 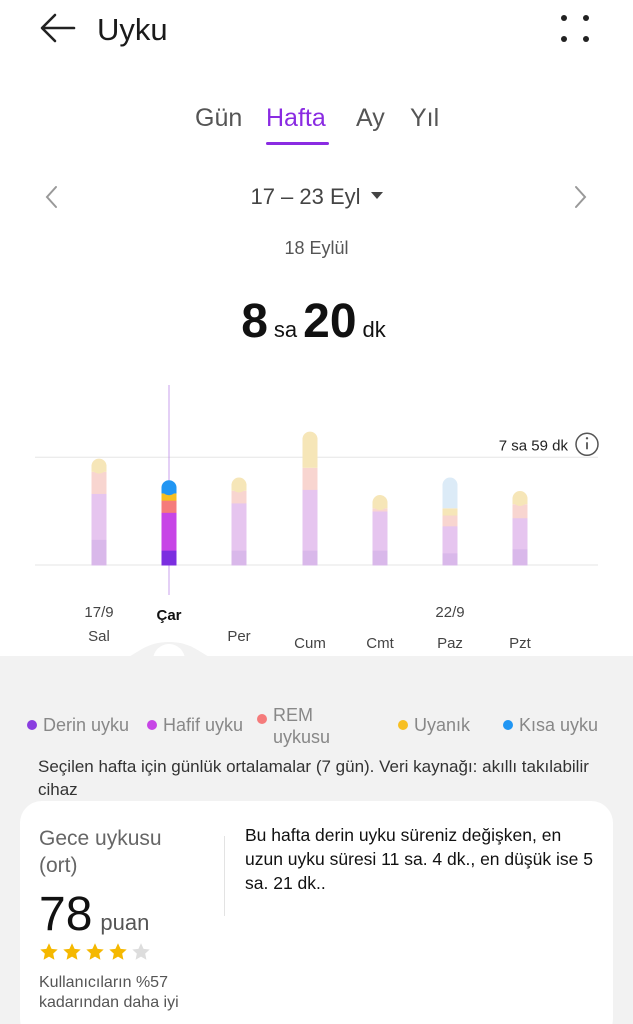 I want to click on date-tick-label: 22/9, so click(x=449, y=612).